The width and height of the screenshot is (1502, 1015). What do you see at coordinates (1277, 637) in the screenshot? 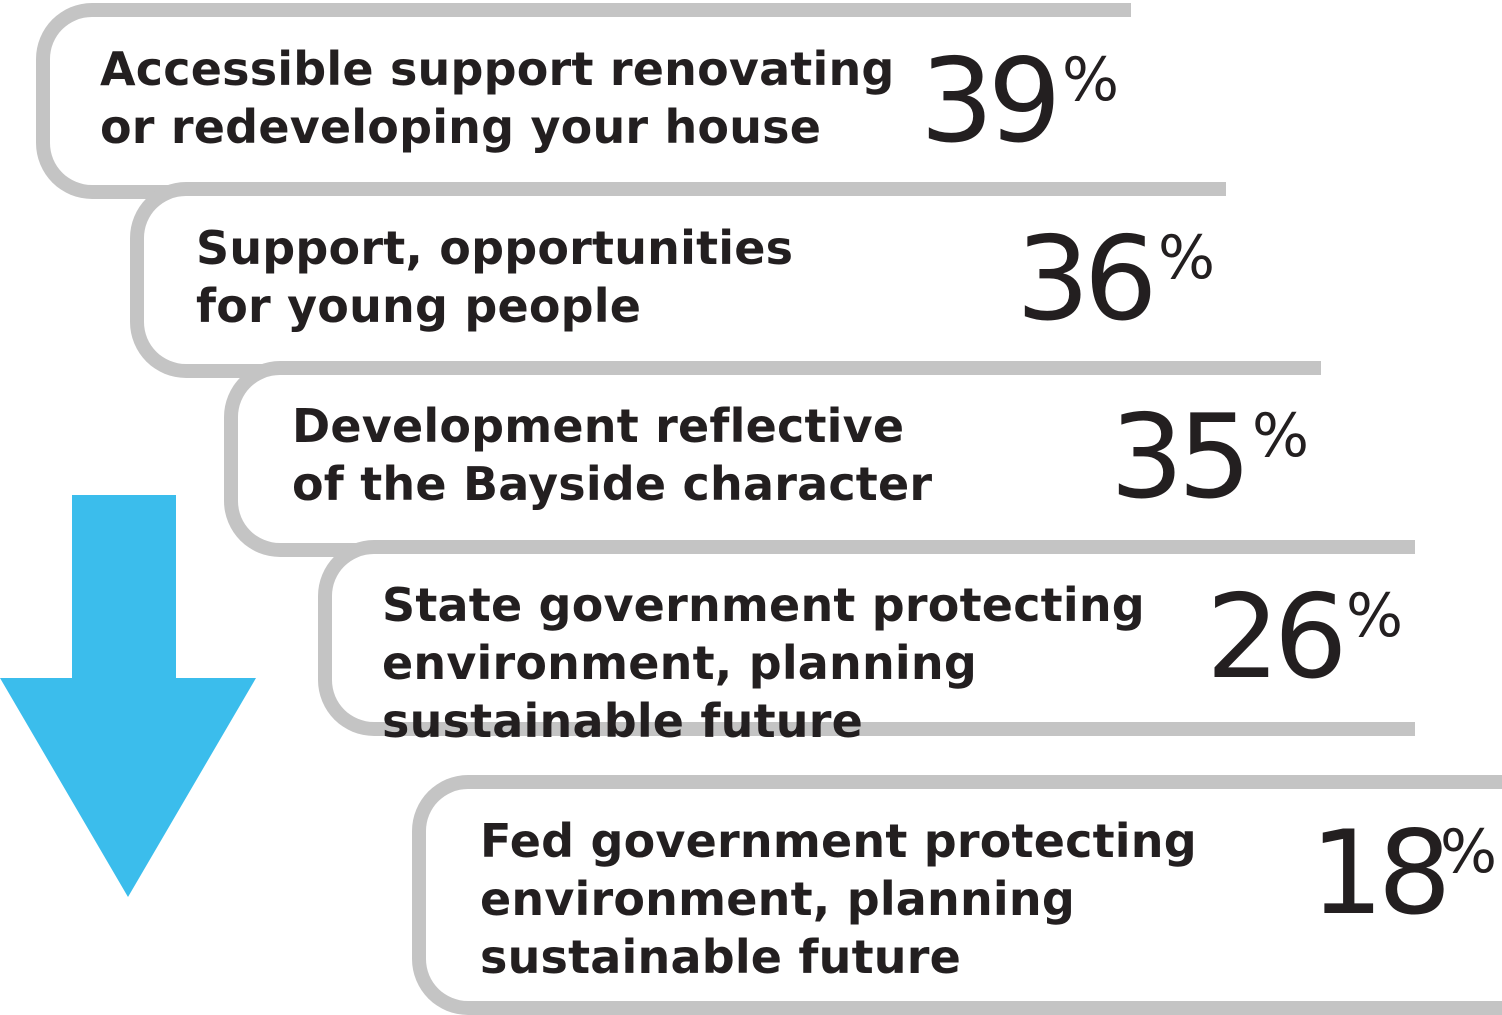
I see `step-value-4: 26` at bounding box center [1277, 637].